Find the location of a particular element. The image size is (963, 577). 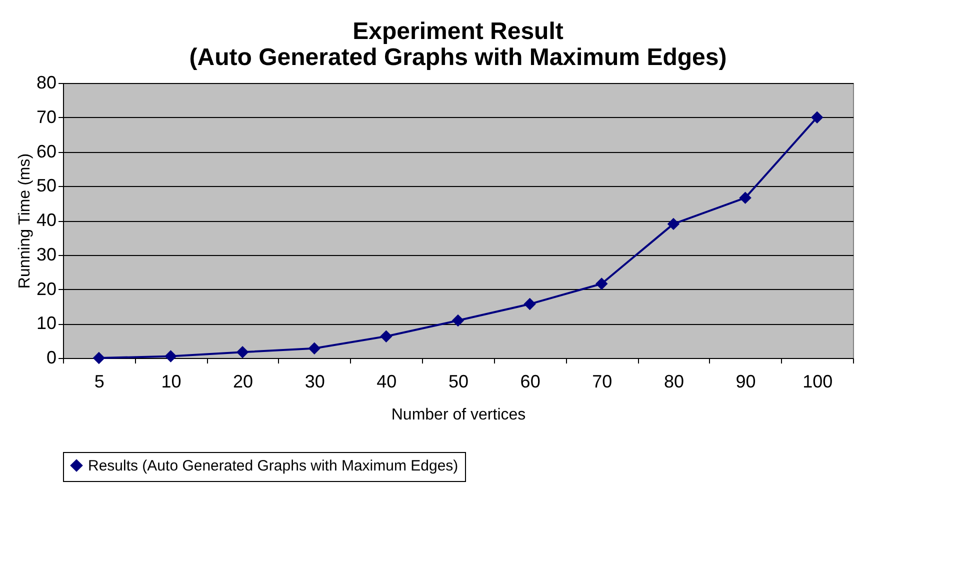

y-tick-label: 20 is located at coordinates (46, 288).